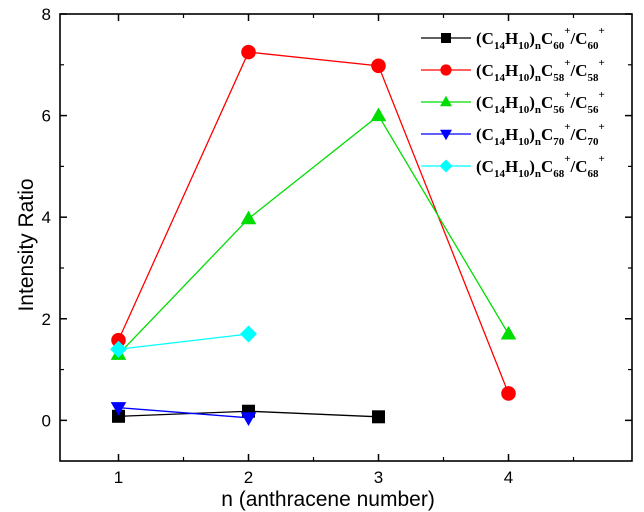 Image resolution: width=644 pixels, height=512 pixels. Describe the element at coordinates (540, 70) in the screenshot. I see `legend-label: (C14H10)nC58+/C58+` at that location.